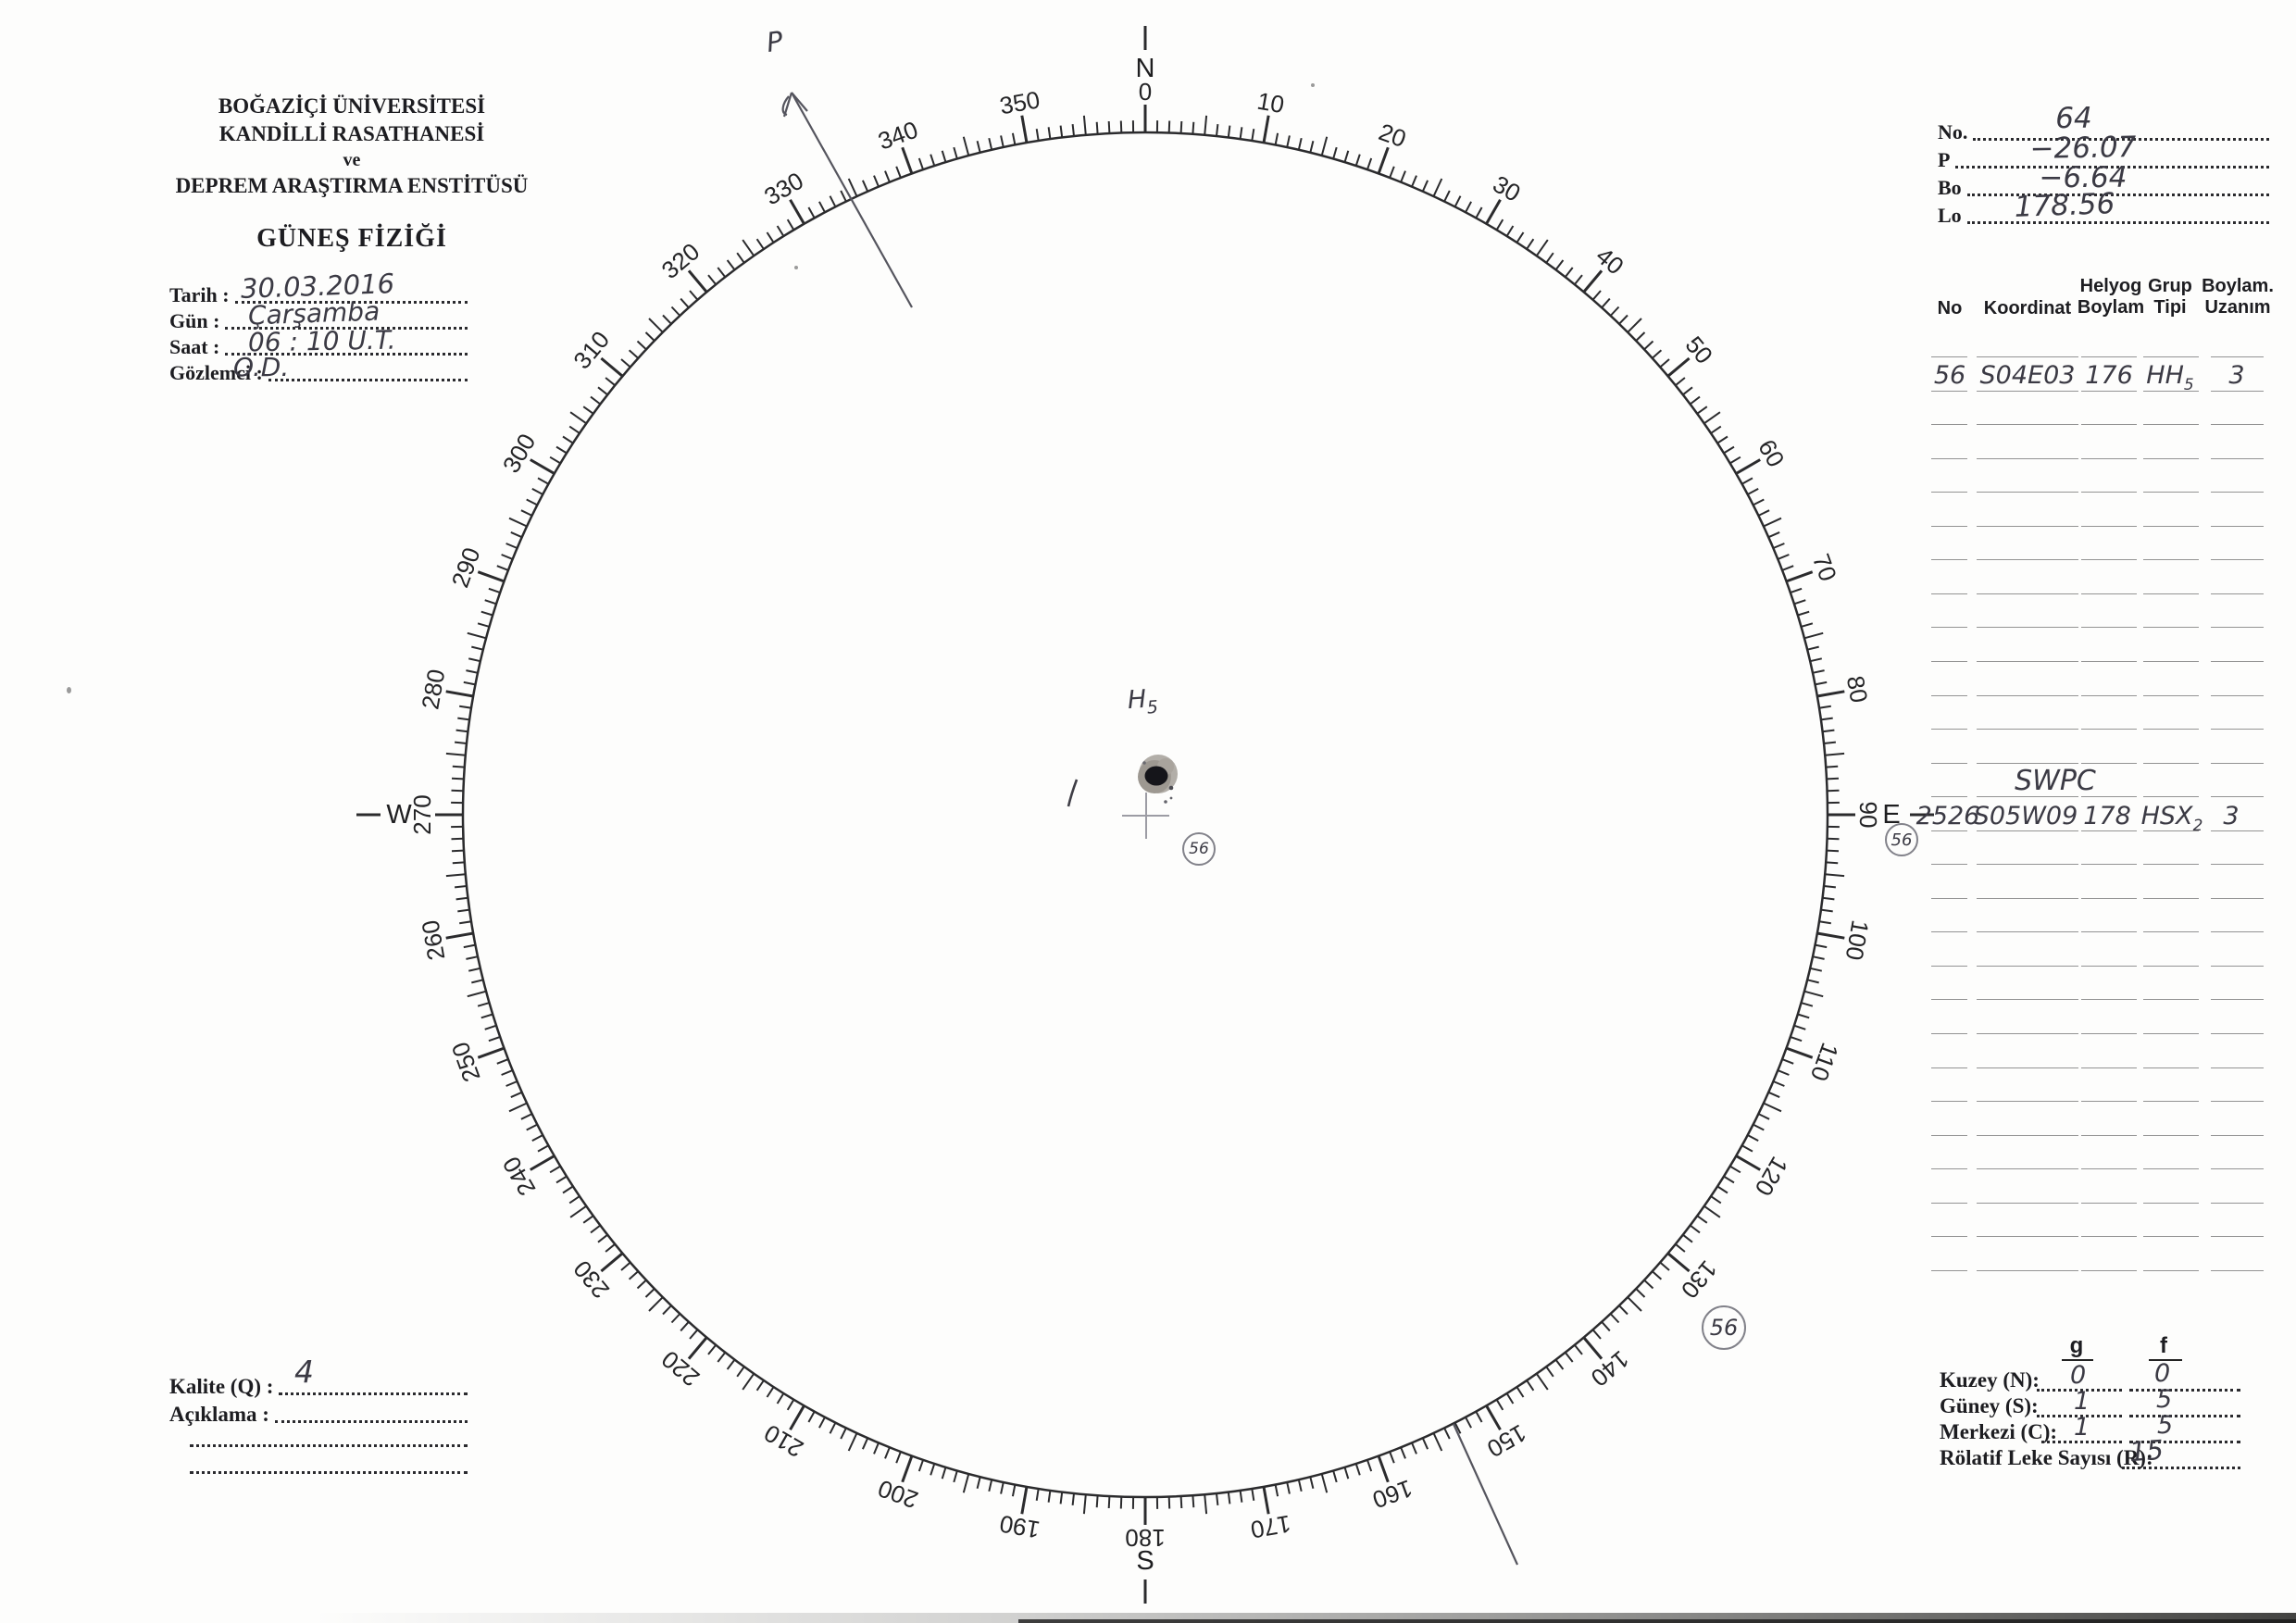 The width and height of the screenshot is (2296, 1623). I want to click on quality-block: Kalite (Q) : Açıklama :, so click(318, 1399).